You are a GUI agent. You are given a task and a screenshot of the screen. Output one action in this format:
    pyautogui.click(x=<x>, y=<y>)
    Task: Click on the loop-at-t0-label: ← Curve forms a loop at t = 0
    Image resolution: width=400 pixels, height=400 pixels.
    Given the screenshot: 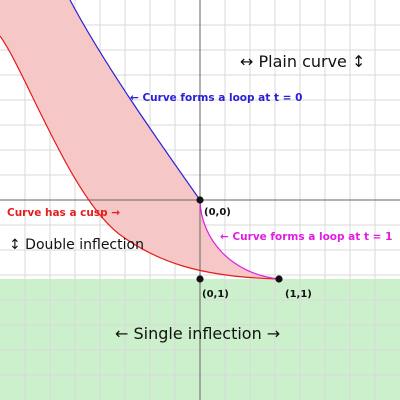 What is the action you would take?
    pyautogui.click(x=216, y=98)
    